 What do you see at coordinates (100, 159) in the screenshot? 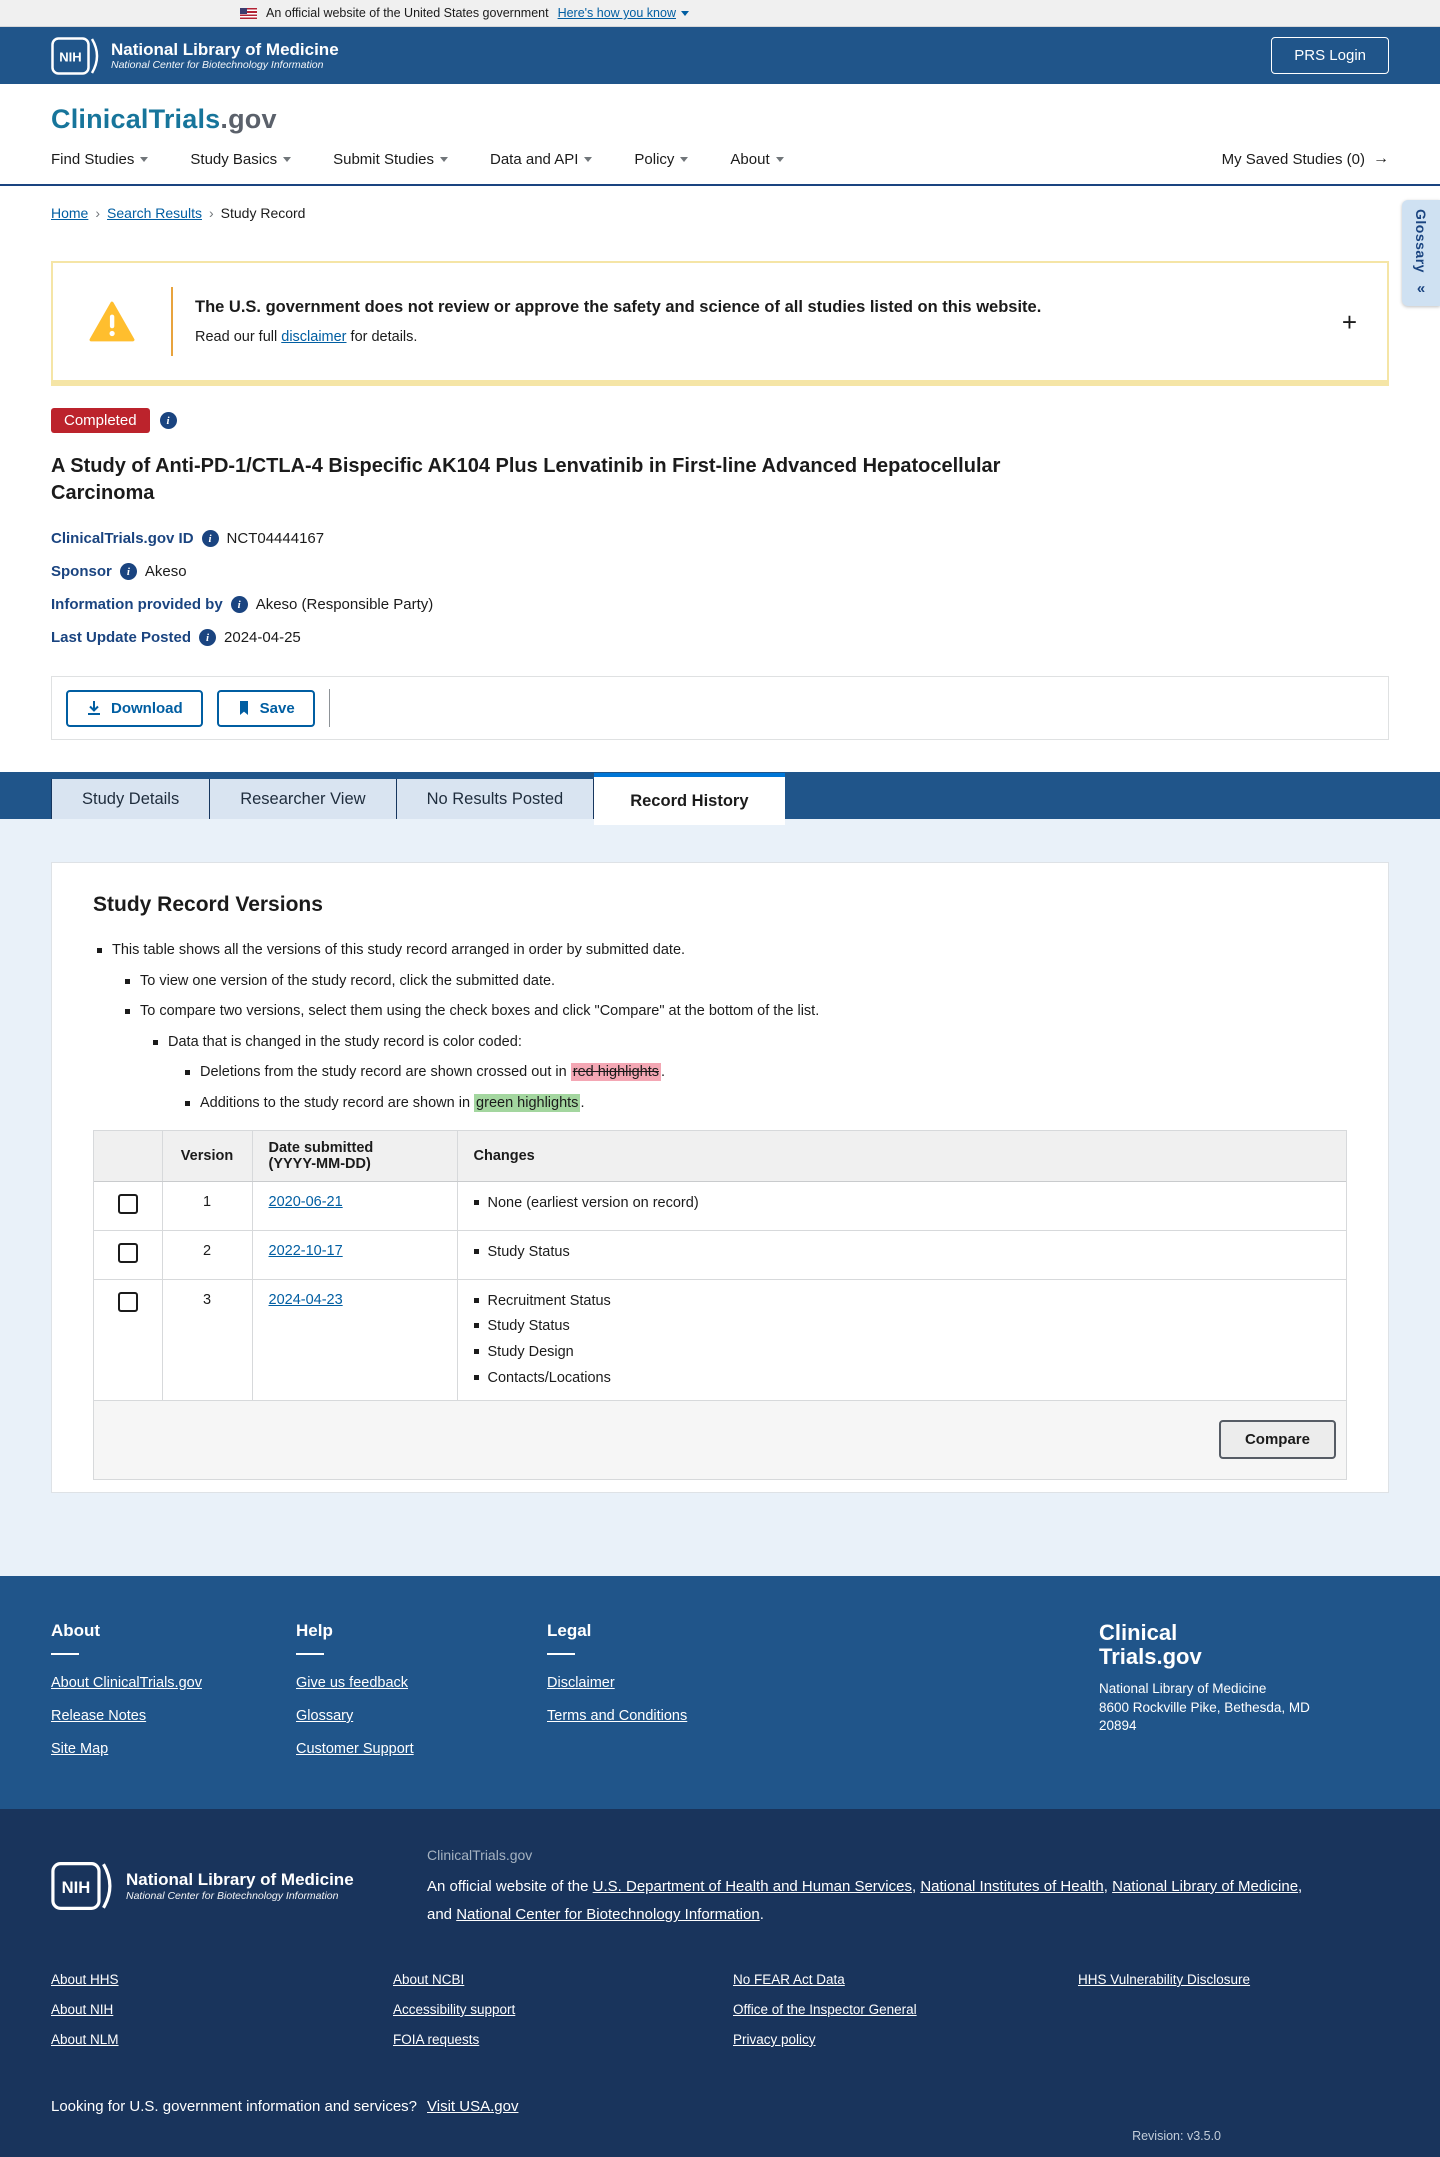
I see `nav-find-studies: Find Studies` at bounding box center [100, 159].